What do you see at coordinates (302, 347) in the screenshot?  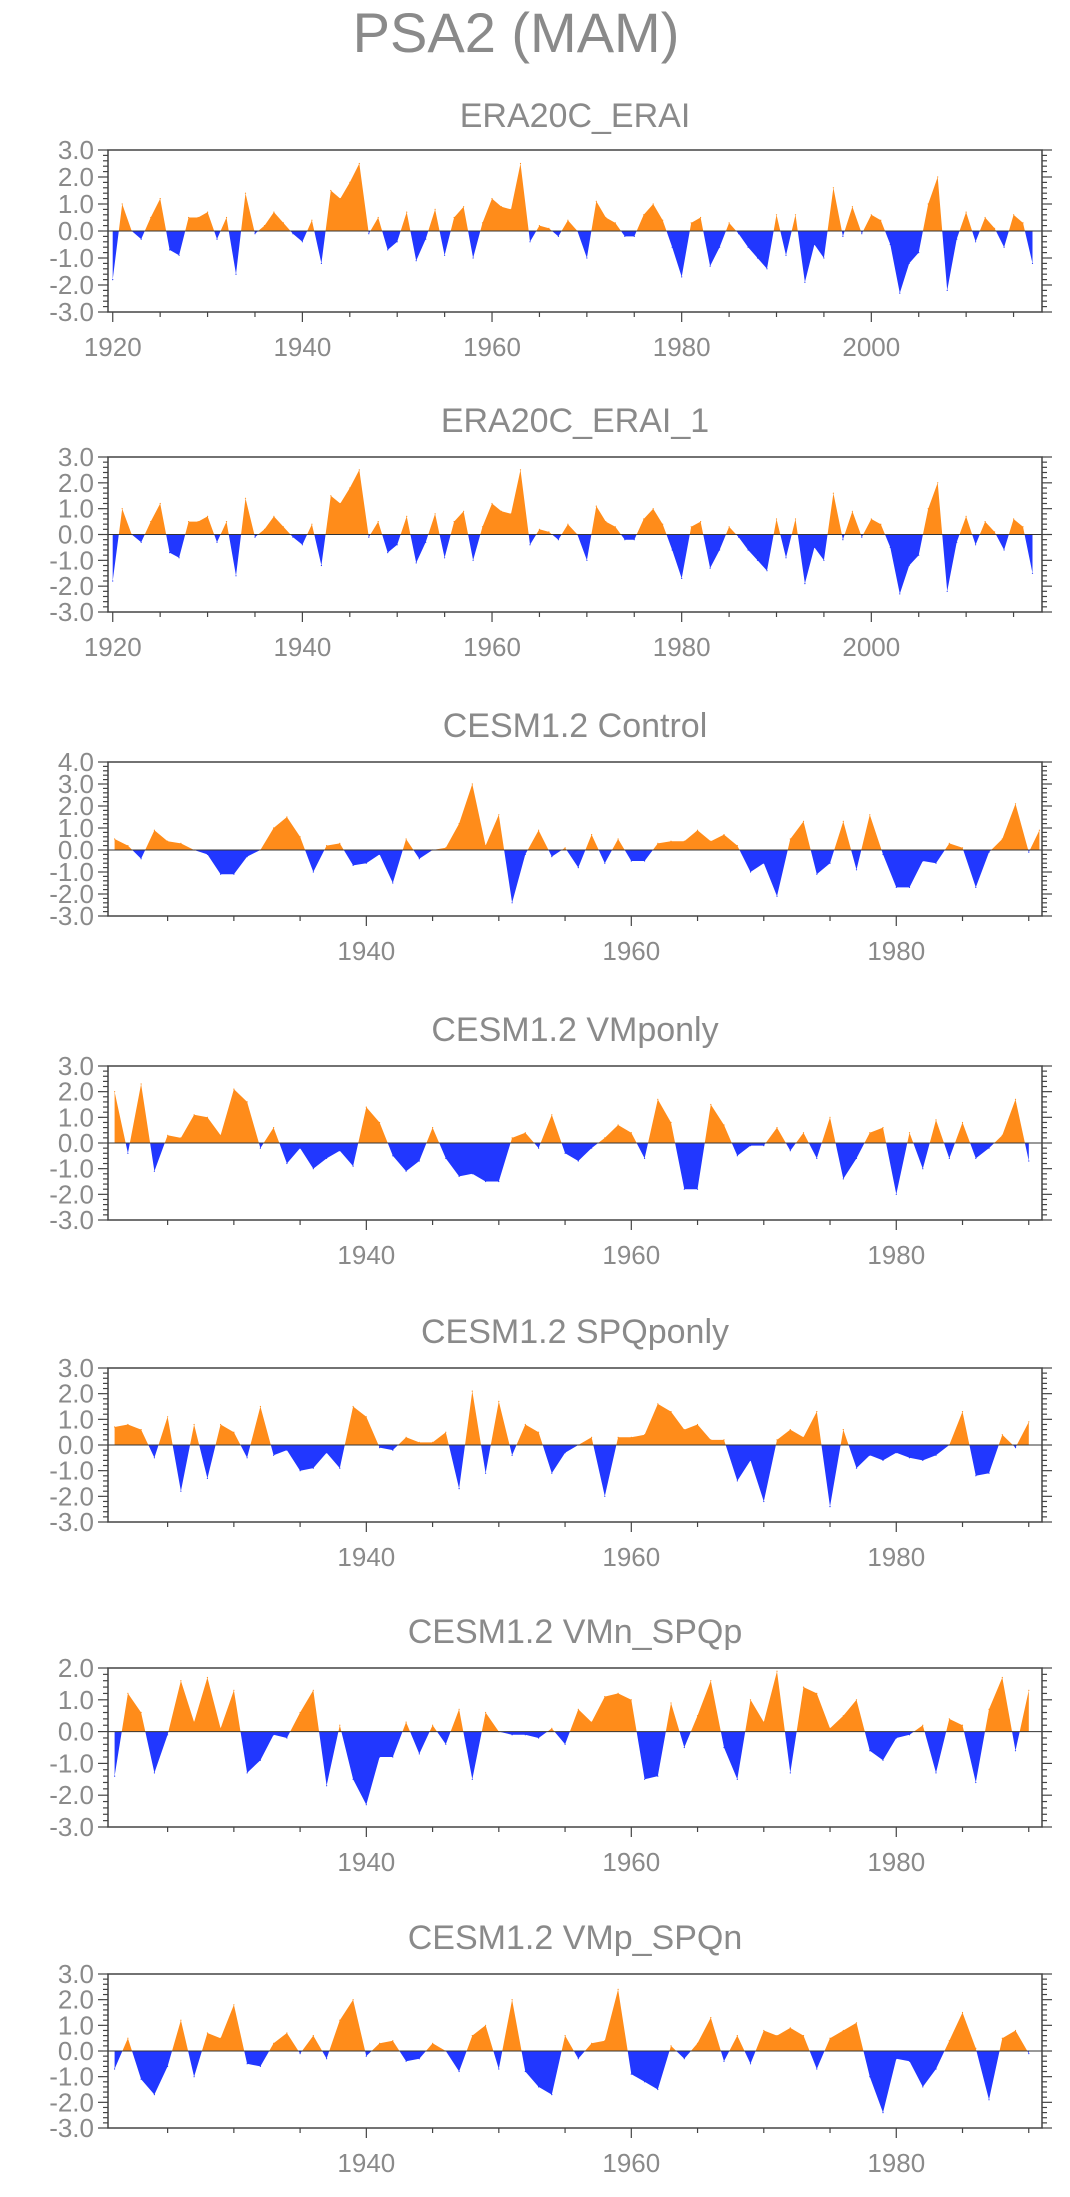 I see `x-tick-label: 1940` at bounding box center [302, 347].